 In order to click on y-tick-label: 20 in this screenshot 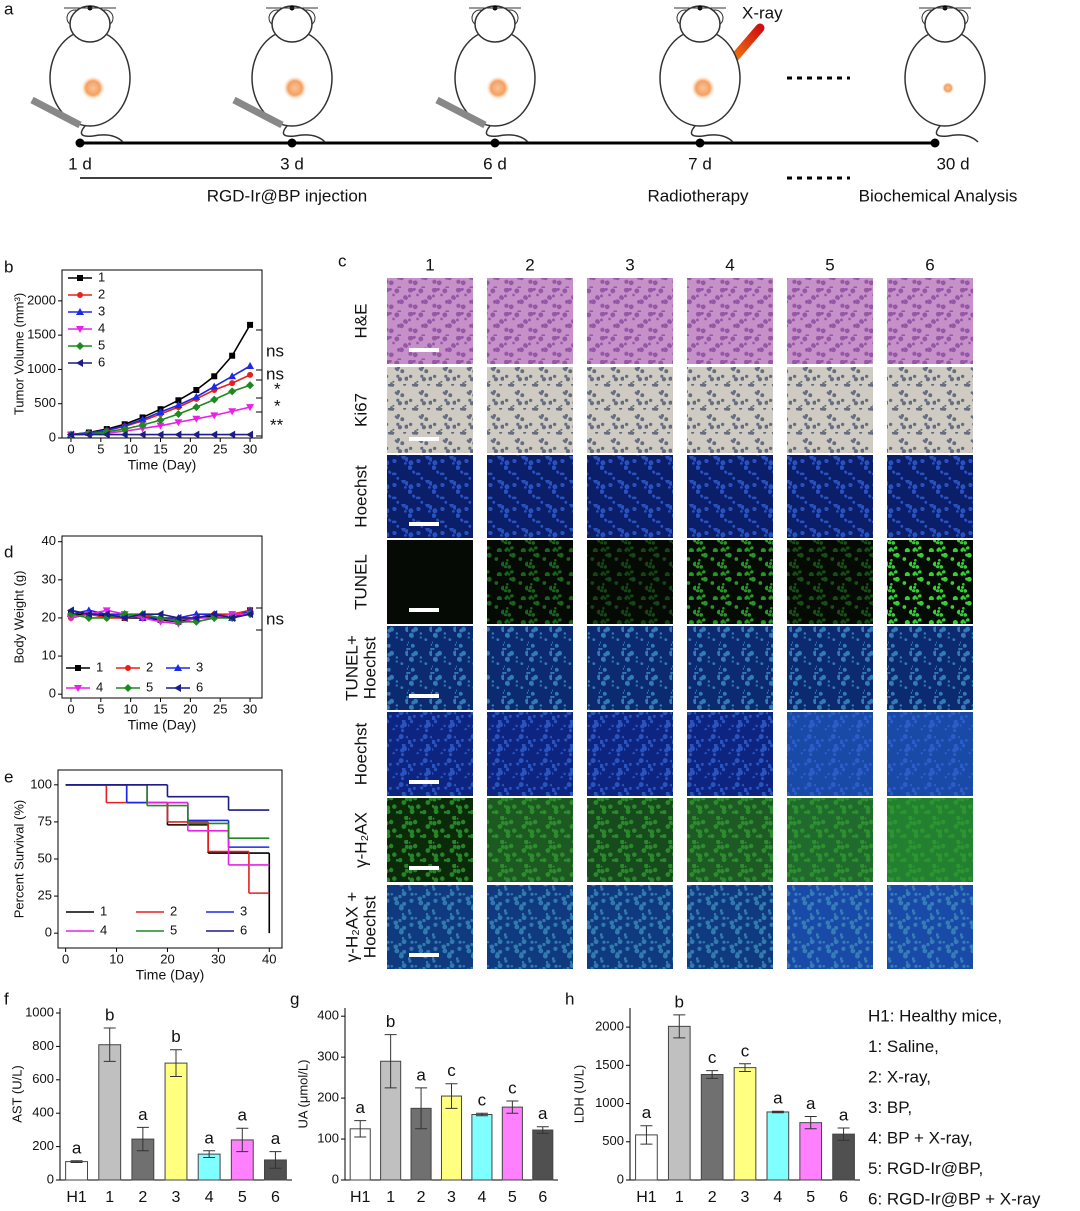, I will do `click(49, 616)`.